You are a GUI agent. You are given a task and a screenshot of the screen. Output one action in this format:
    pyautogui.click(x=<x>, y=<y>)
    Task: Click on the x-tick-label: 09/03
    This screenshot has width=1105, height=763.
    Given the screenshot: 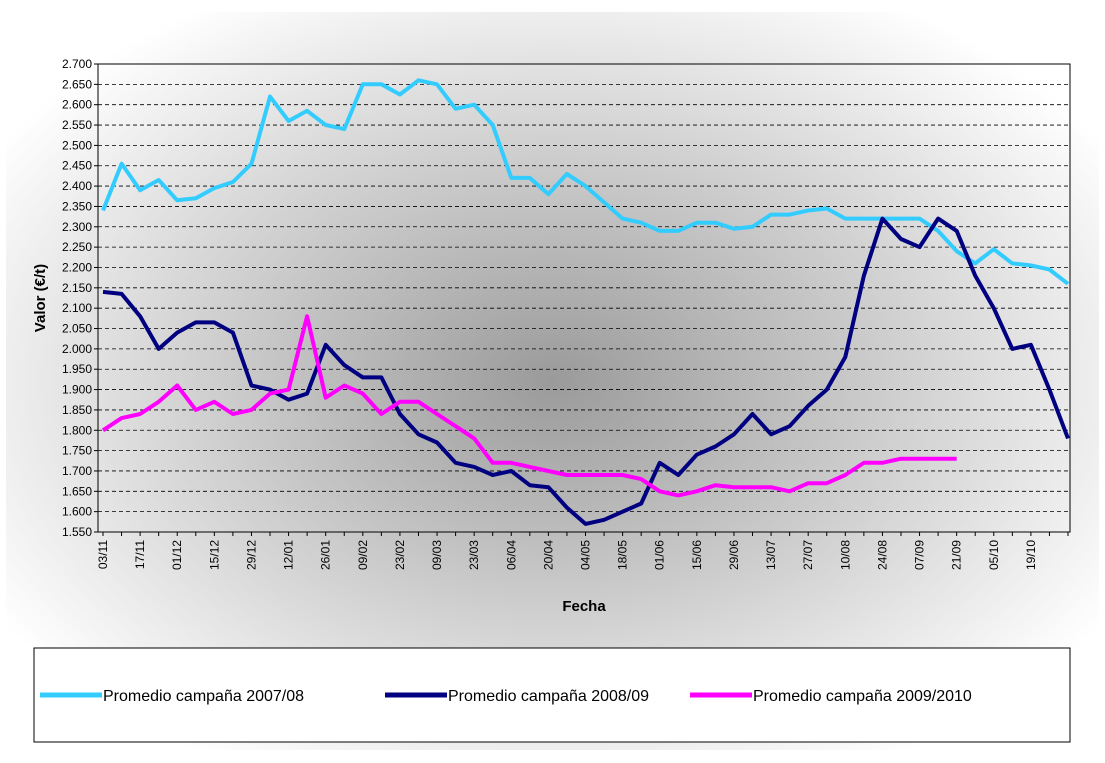 What is the action you would take?
    pyautogui.click(x=437, y=555)
    